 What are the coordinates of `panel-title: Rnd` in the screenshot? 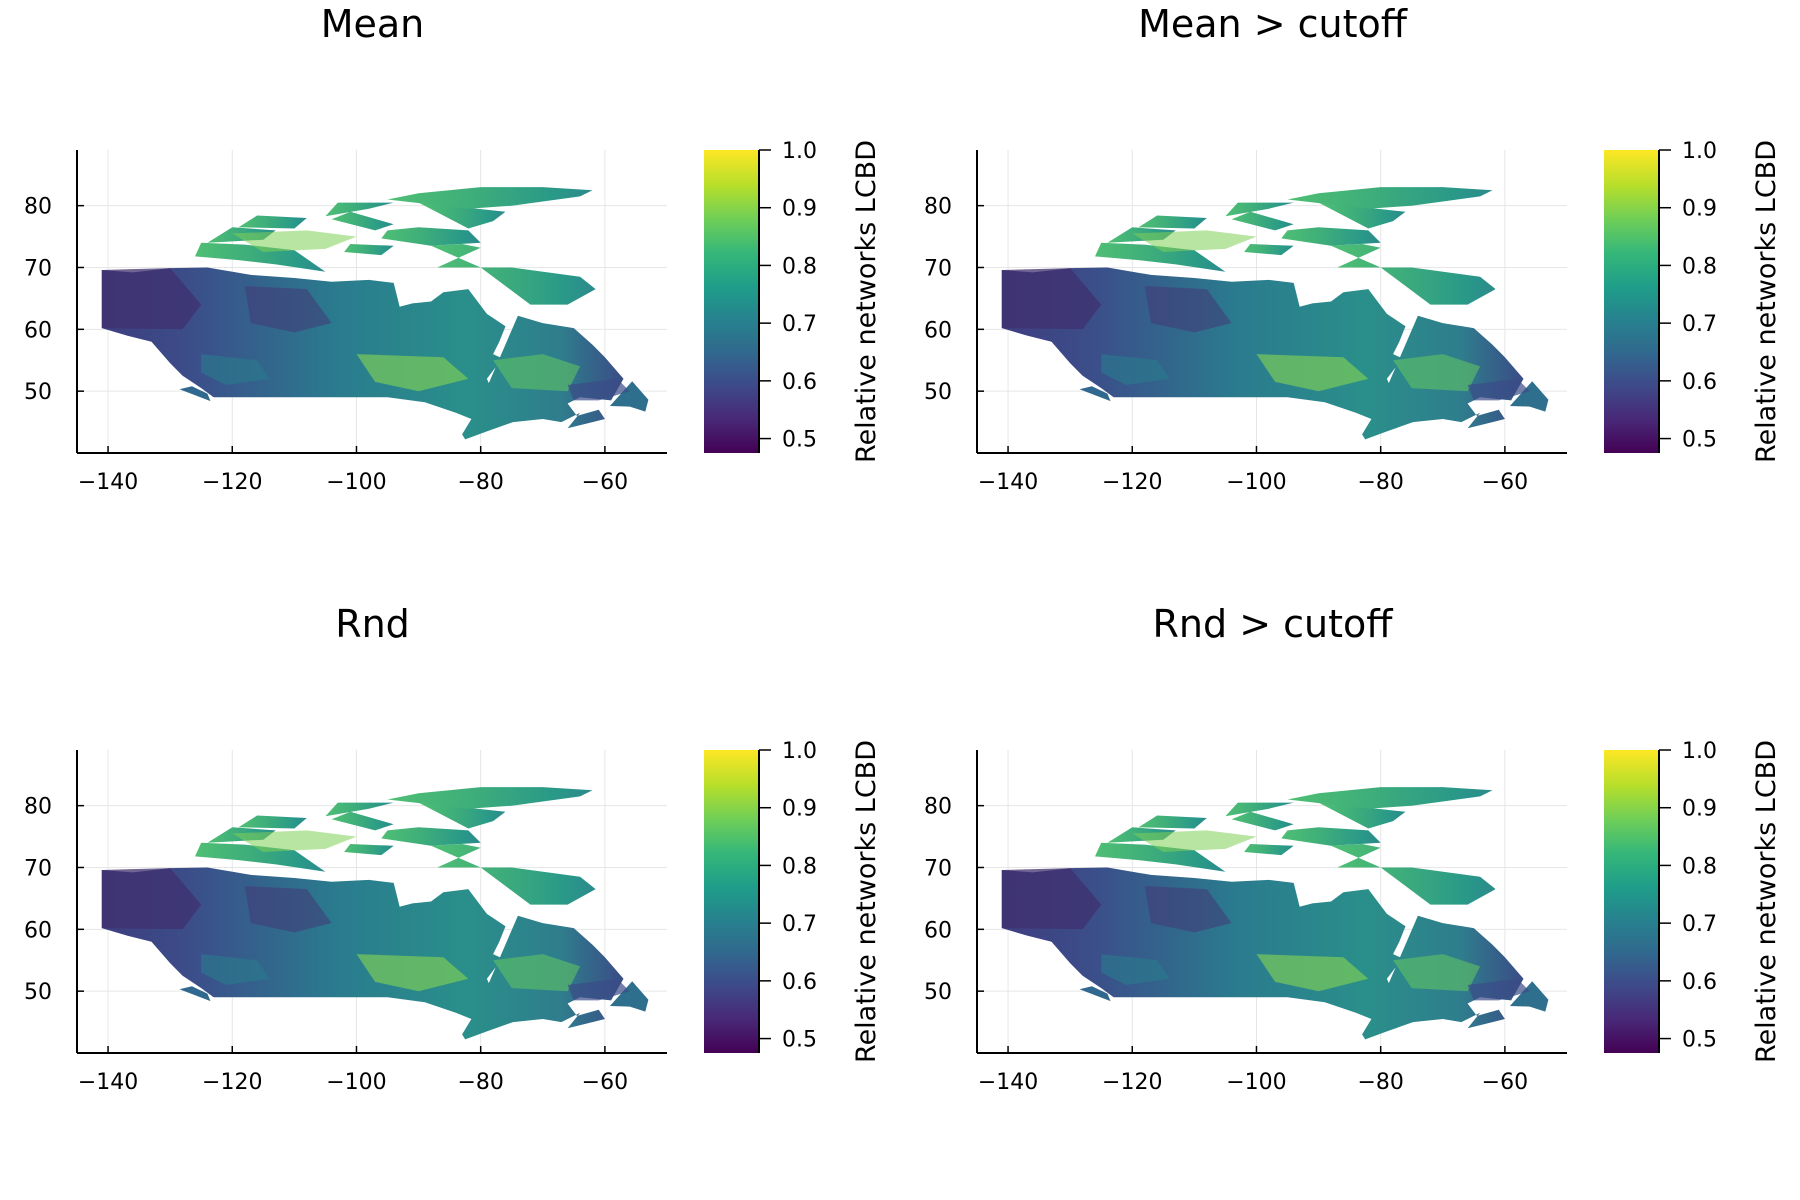 It's located at (372, 624).